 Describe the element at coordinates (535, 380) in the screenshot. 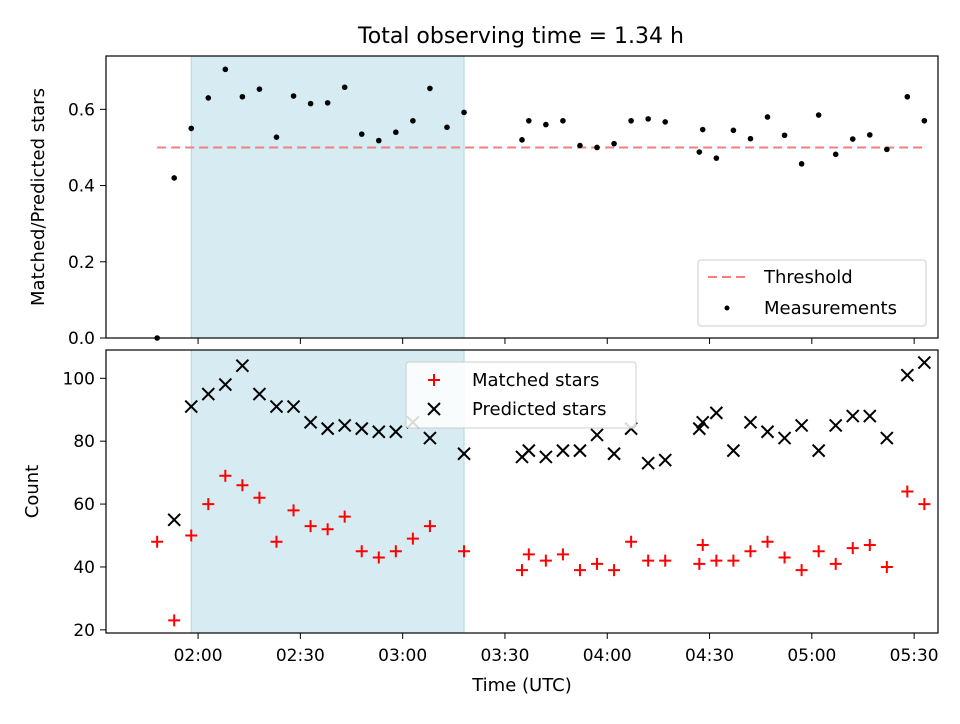

I see `legend-matched-label: Matched stars` at that location.